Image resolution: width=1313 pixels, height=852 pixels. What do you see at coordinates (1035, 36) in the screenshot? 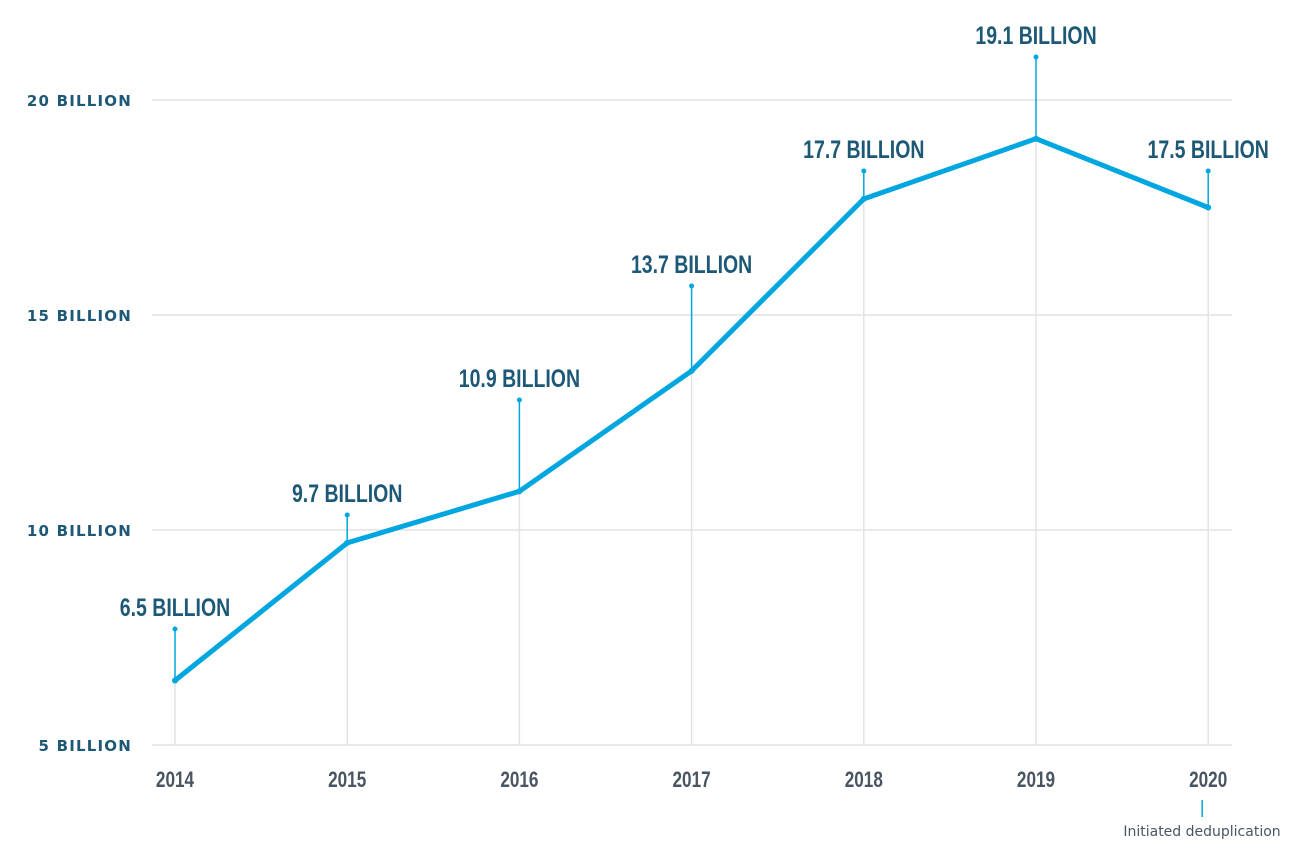
I see `data-label: 19.1 BILLION` at bounding box center [1035, 36].